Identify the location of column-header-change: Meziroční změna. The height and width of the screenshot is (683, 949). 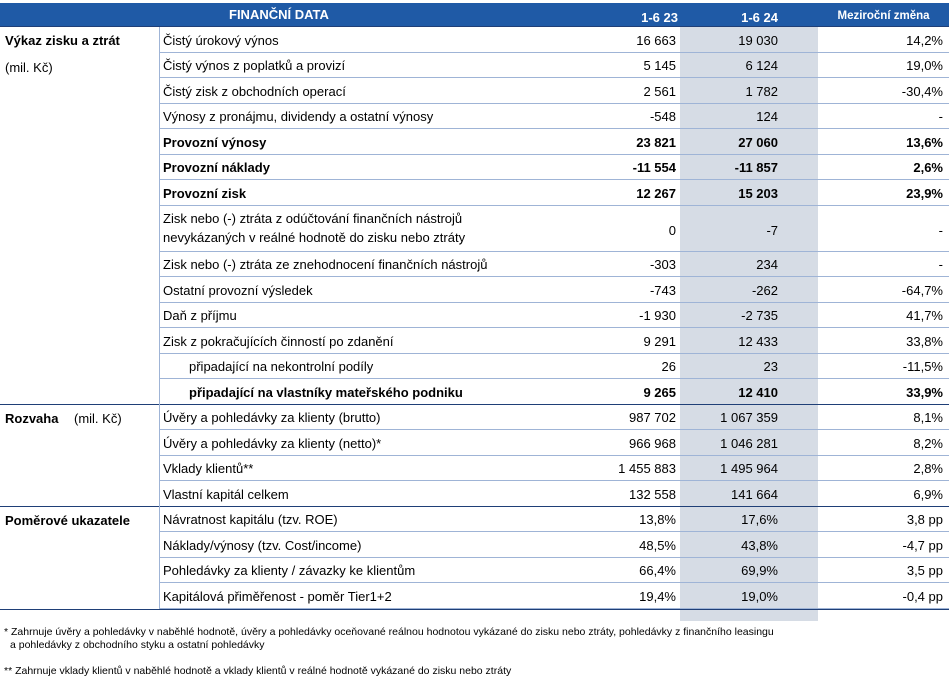
(883, 16).